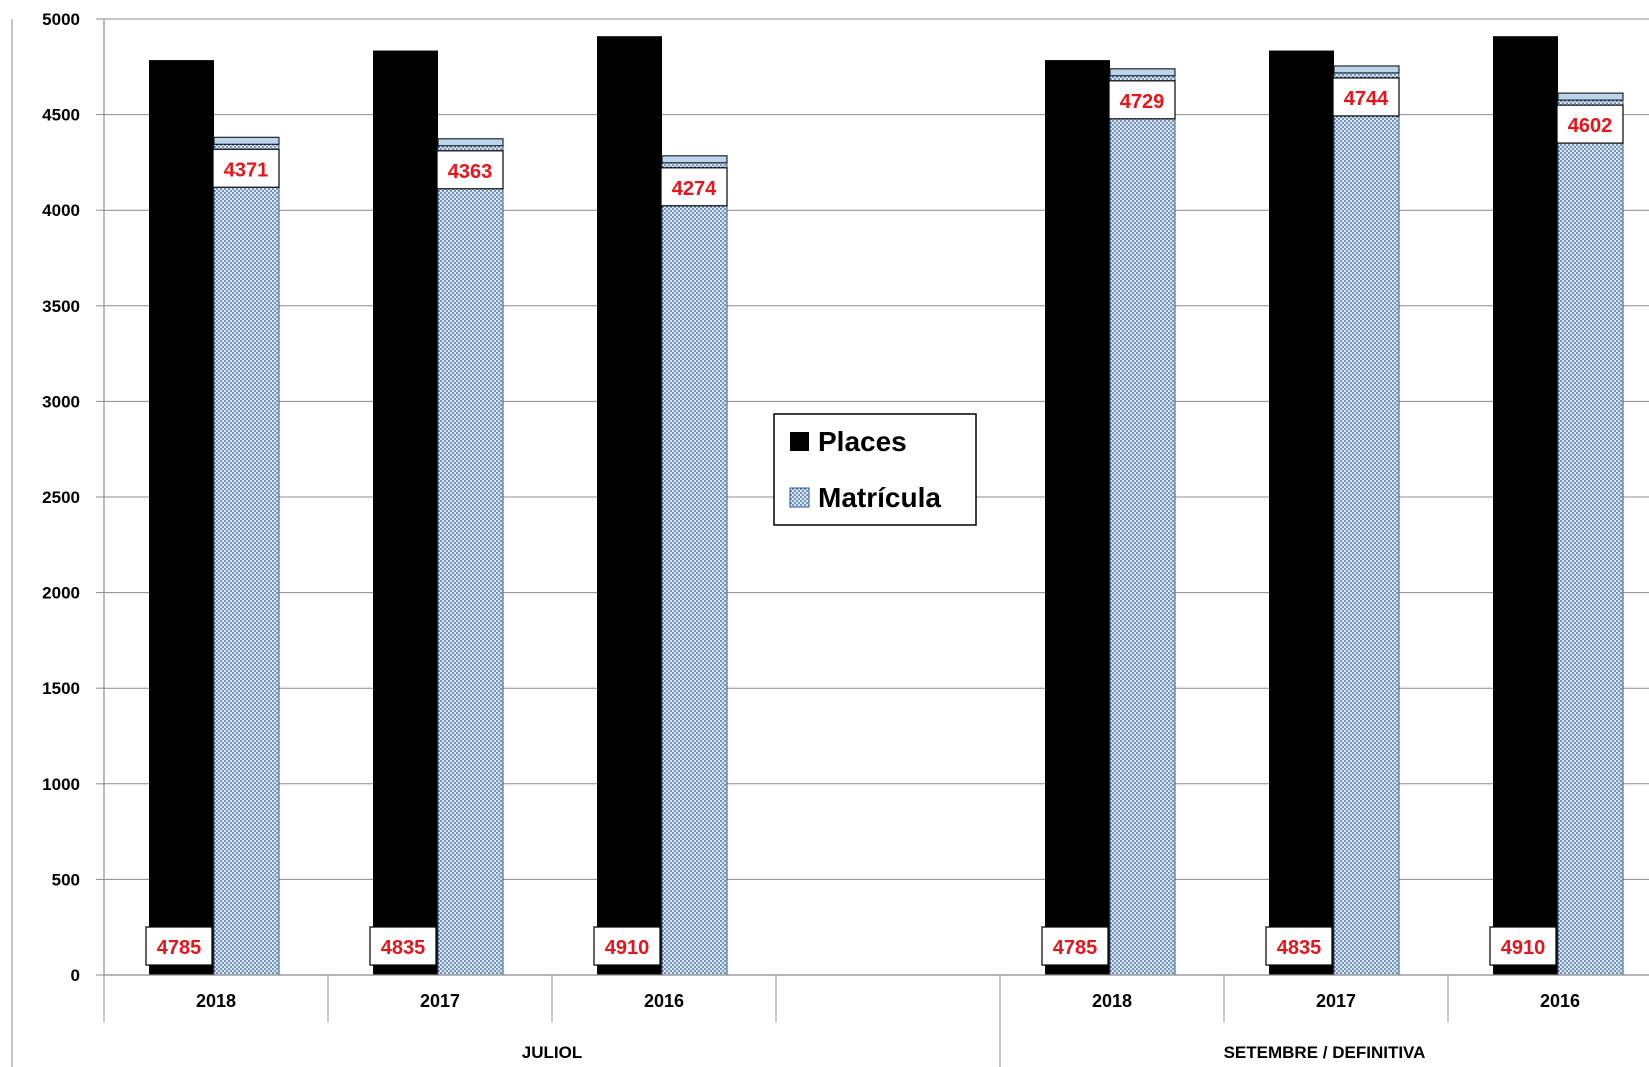  I want to click on data-label-matricula: 4371, so click(246, 170).